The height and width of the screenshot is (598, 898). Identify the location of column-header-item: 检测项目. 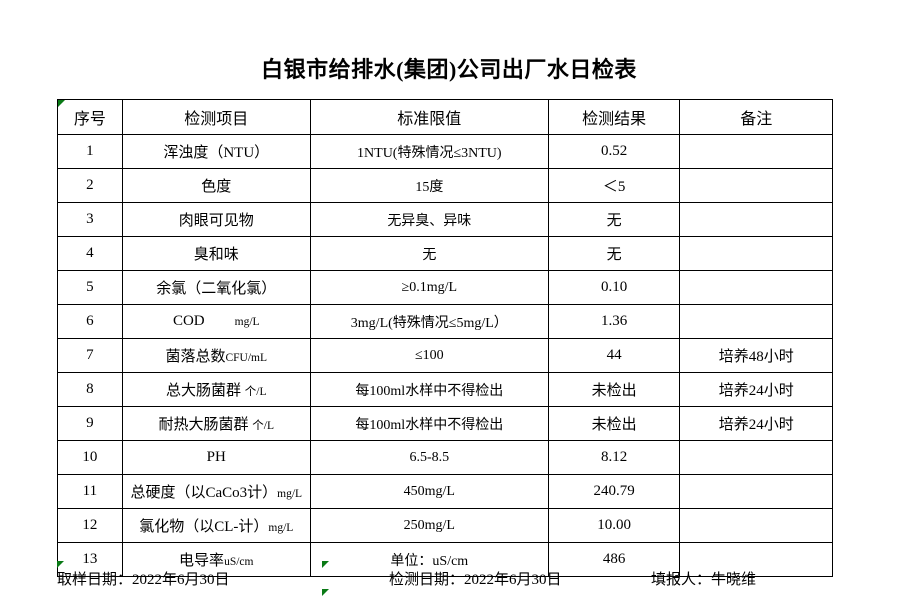
(216, 117).